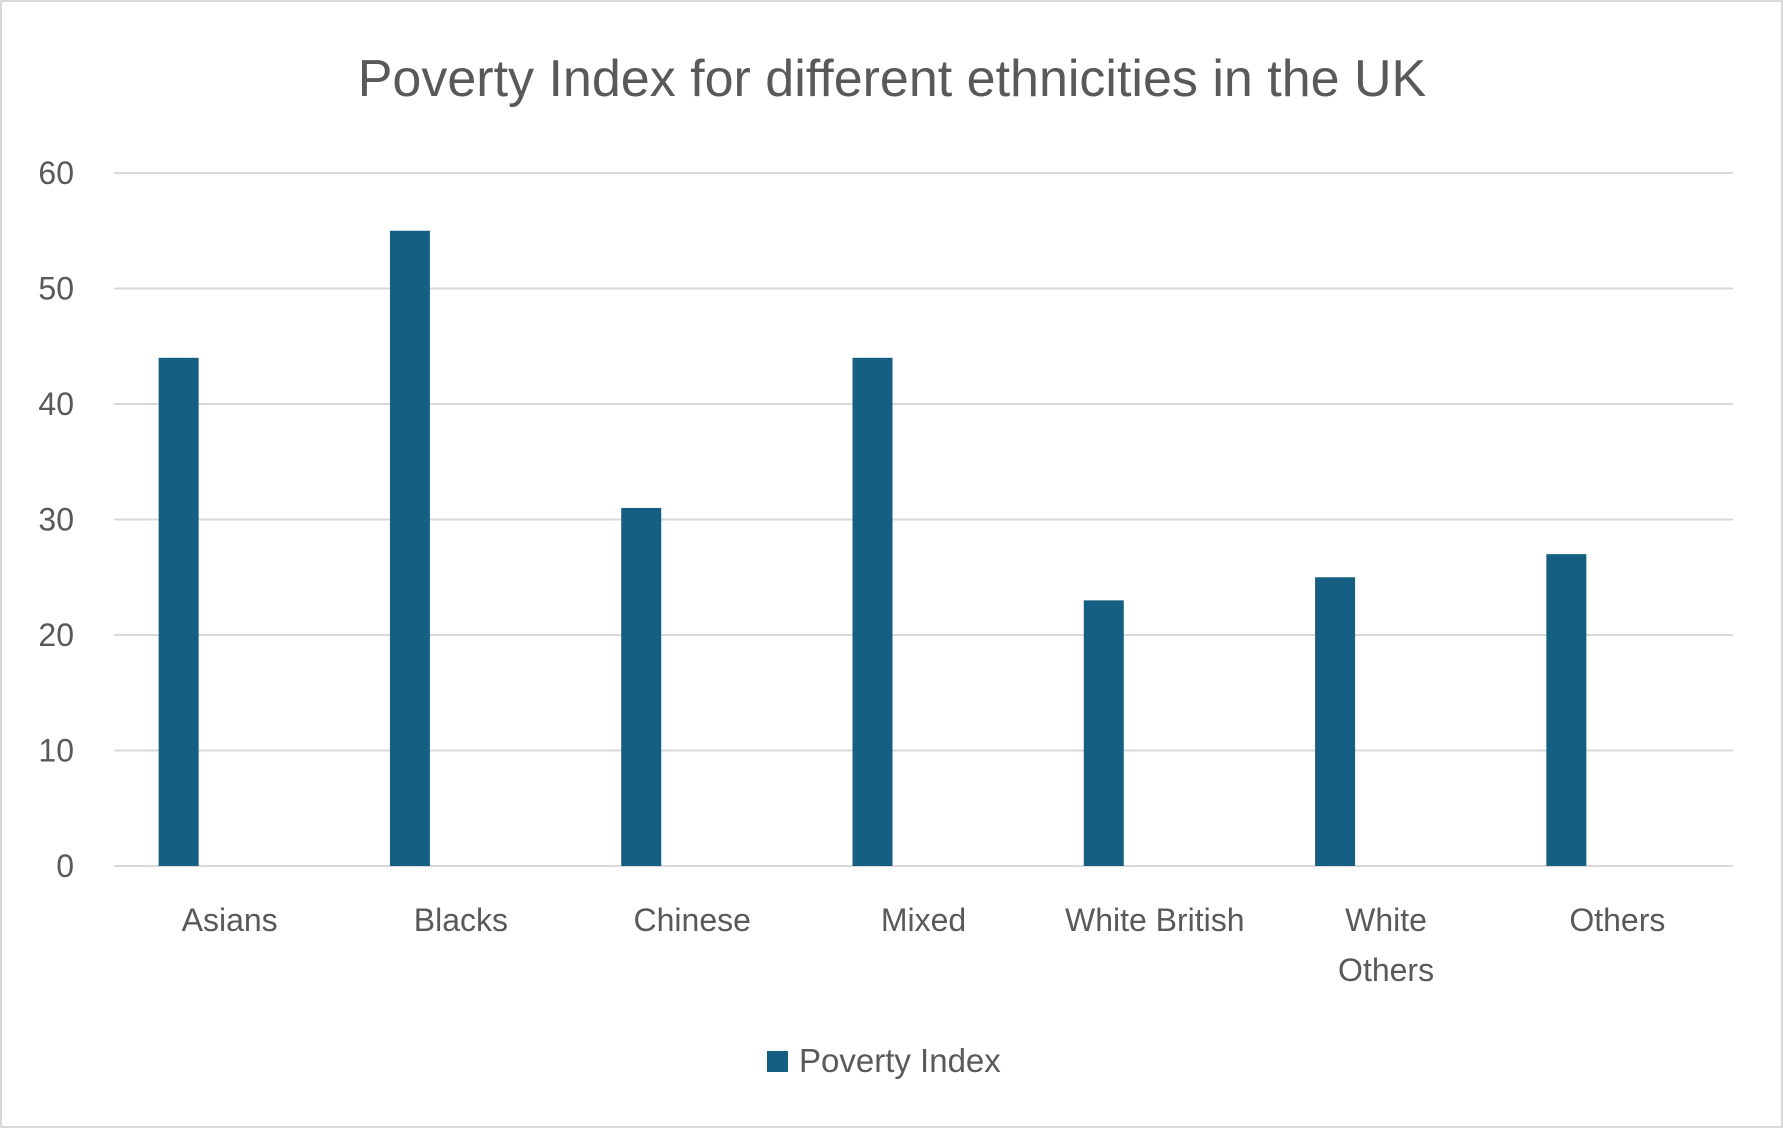 The image size is (1783, 1131). I want to click on y-tick-label: 30, so click(56, 520).